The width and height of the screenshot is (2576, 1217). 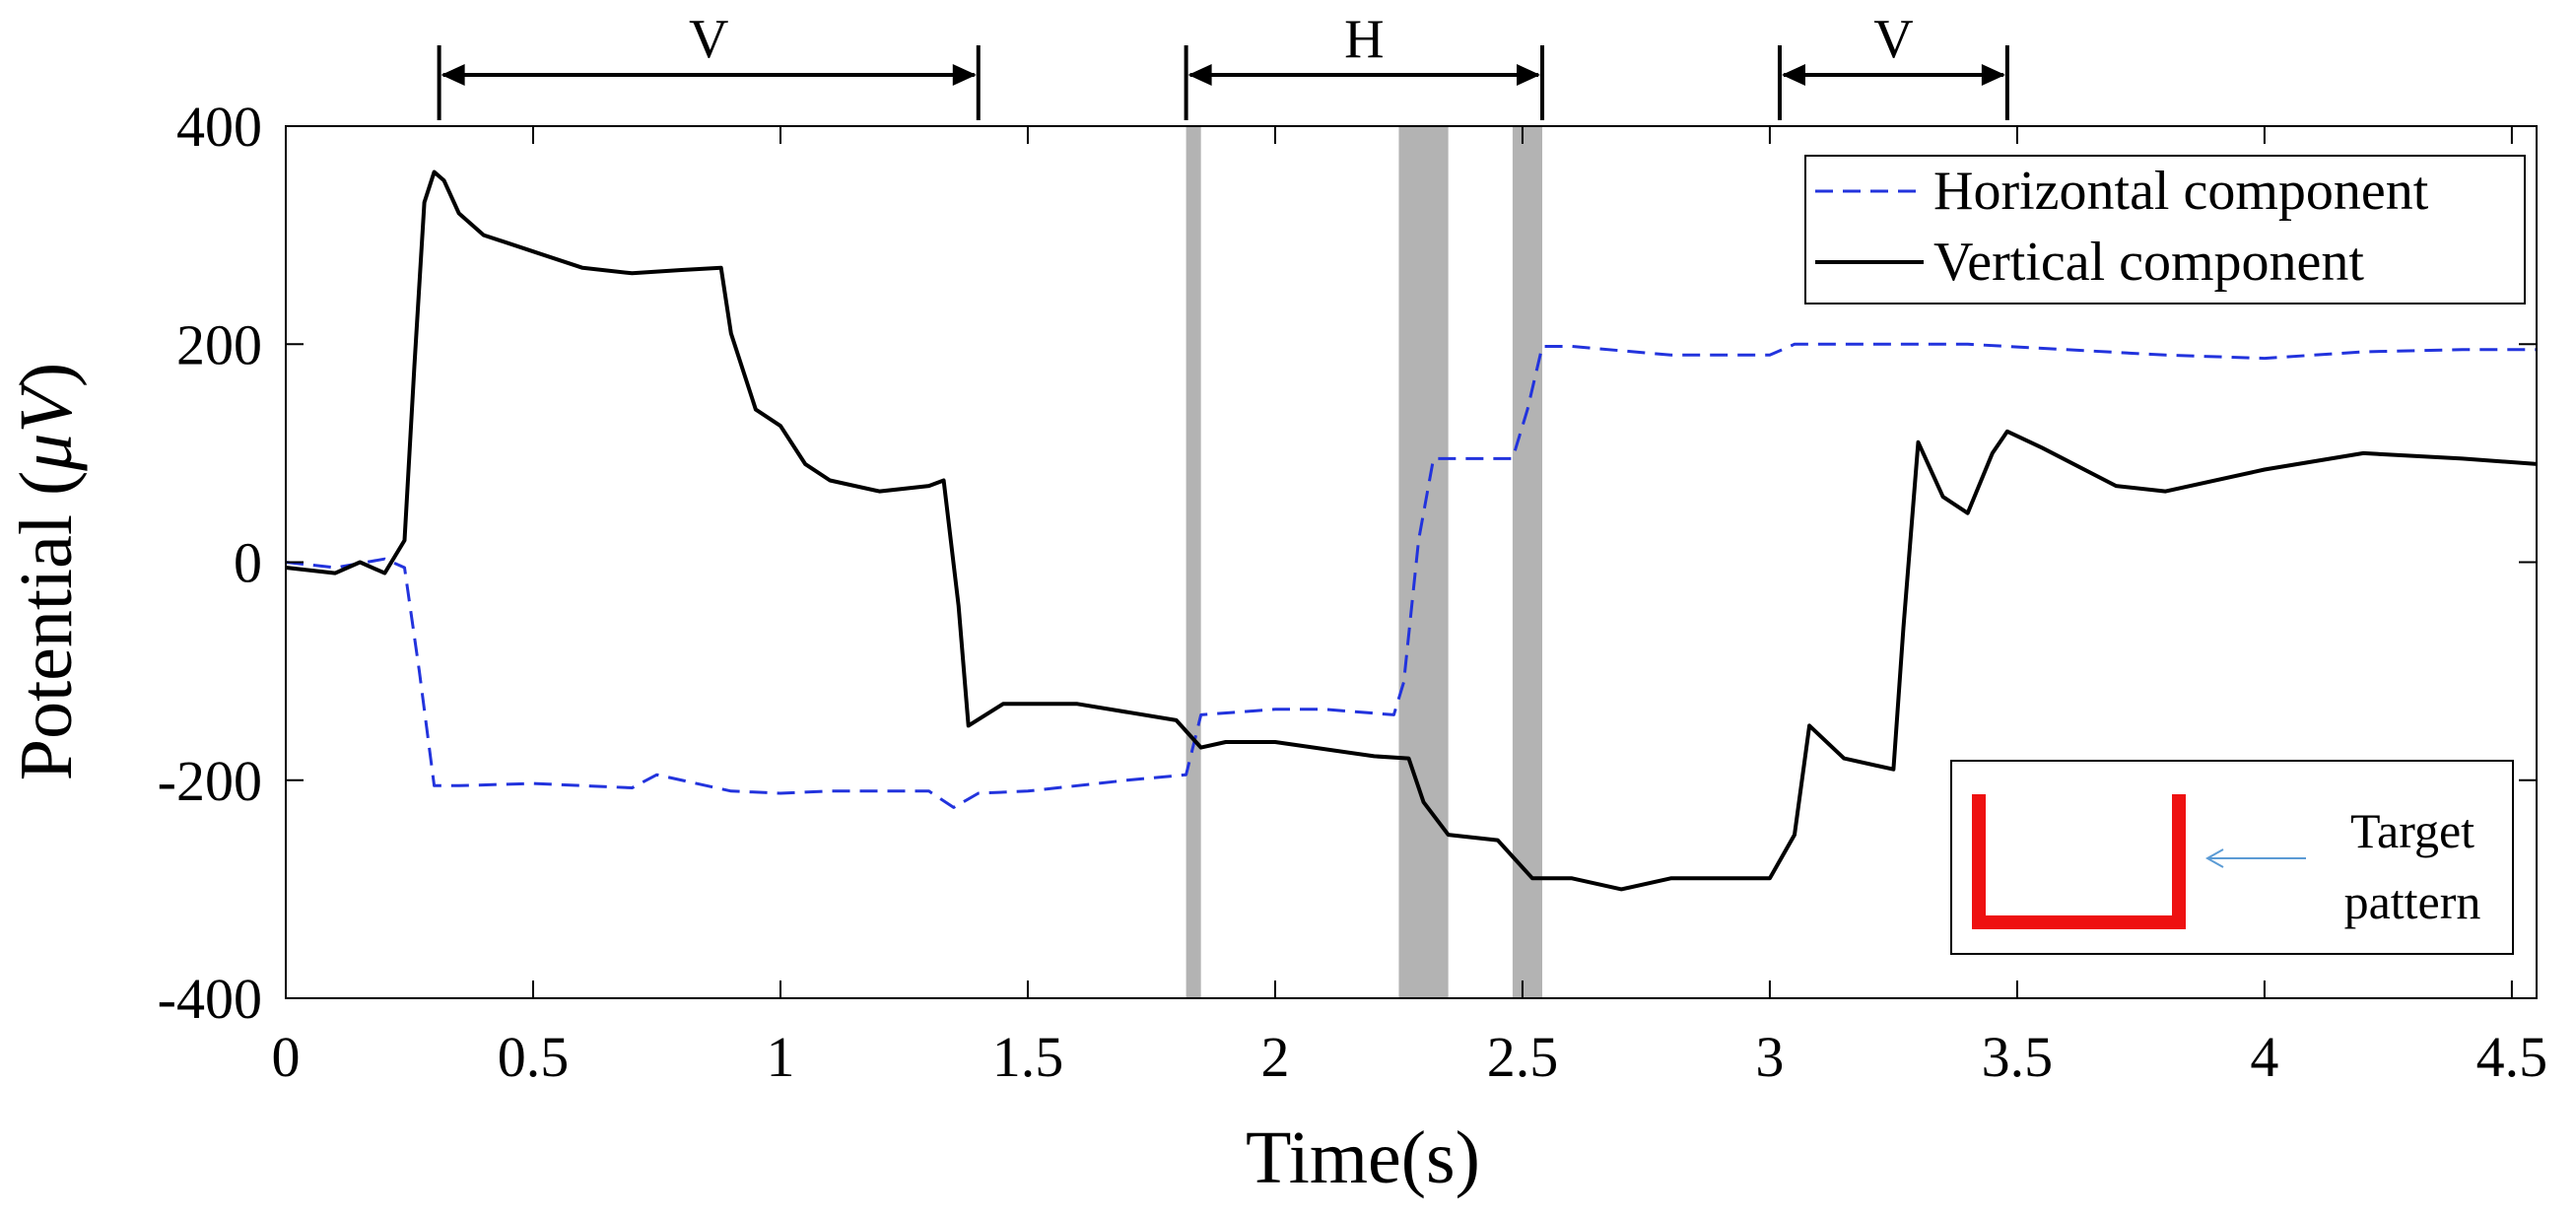 I want to click on inset-label-line2: pattern, so click(x=2412, y=901).